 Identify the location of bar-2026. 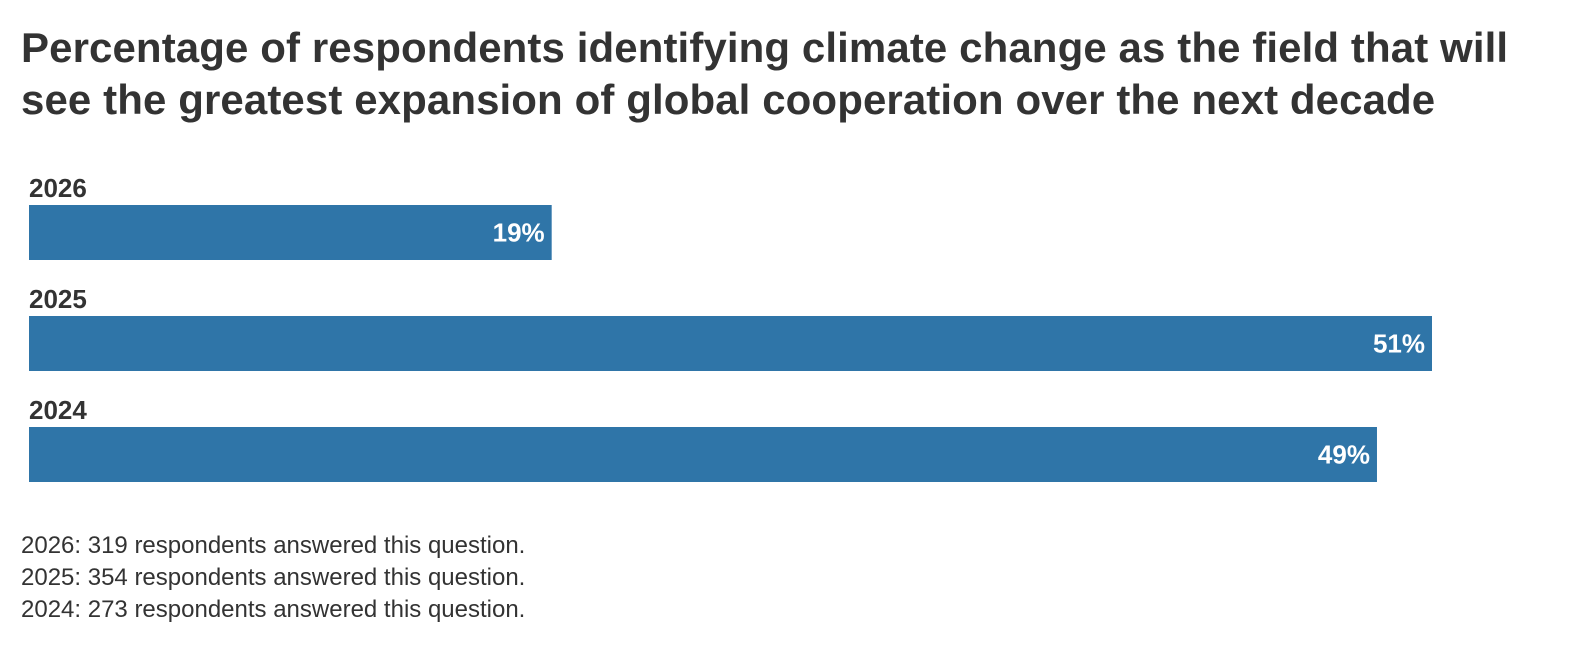
(290, 232).